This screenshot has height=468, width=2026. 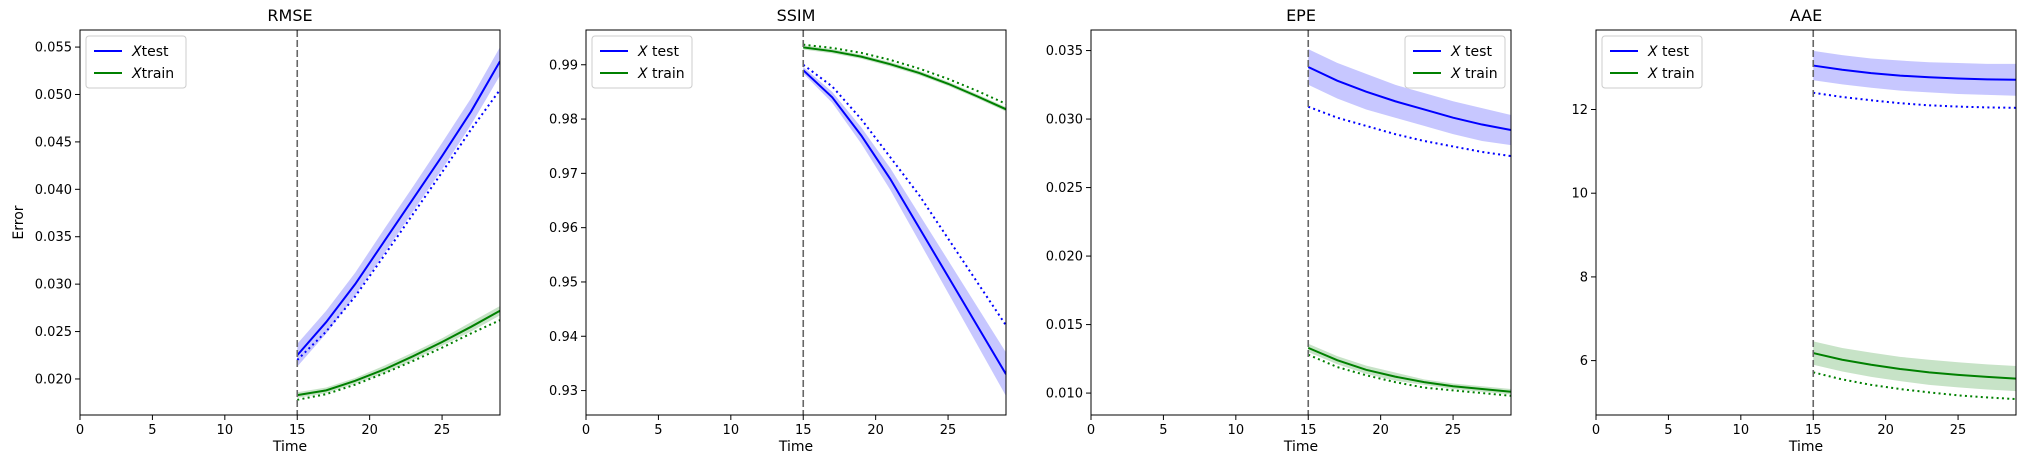 I want to click on y-tick-label: 12, so click(x=1579, y=110).